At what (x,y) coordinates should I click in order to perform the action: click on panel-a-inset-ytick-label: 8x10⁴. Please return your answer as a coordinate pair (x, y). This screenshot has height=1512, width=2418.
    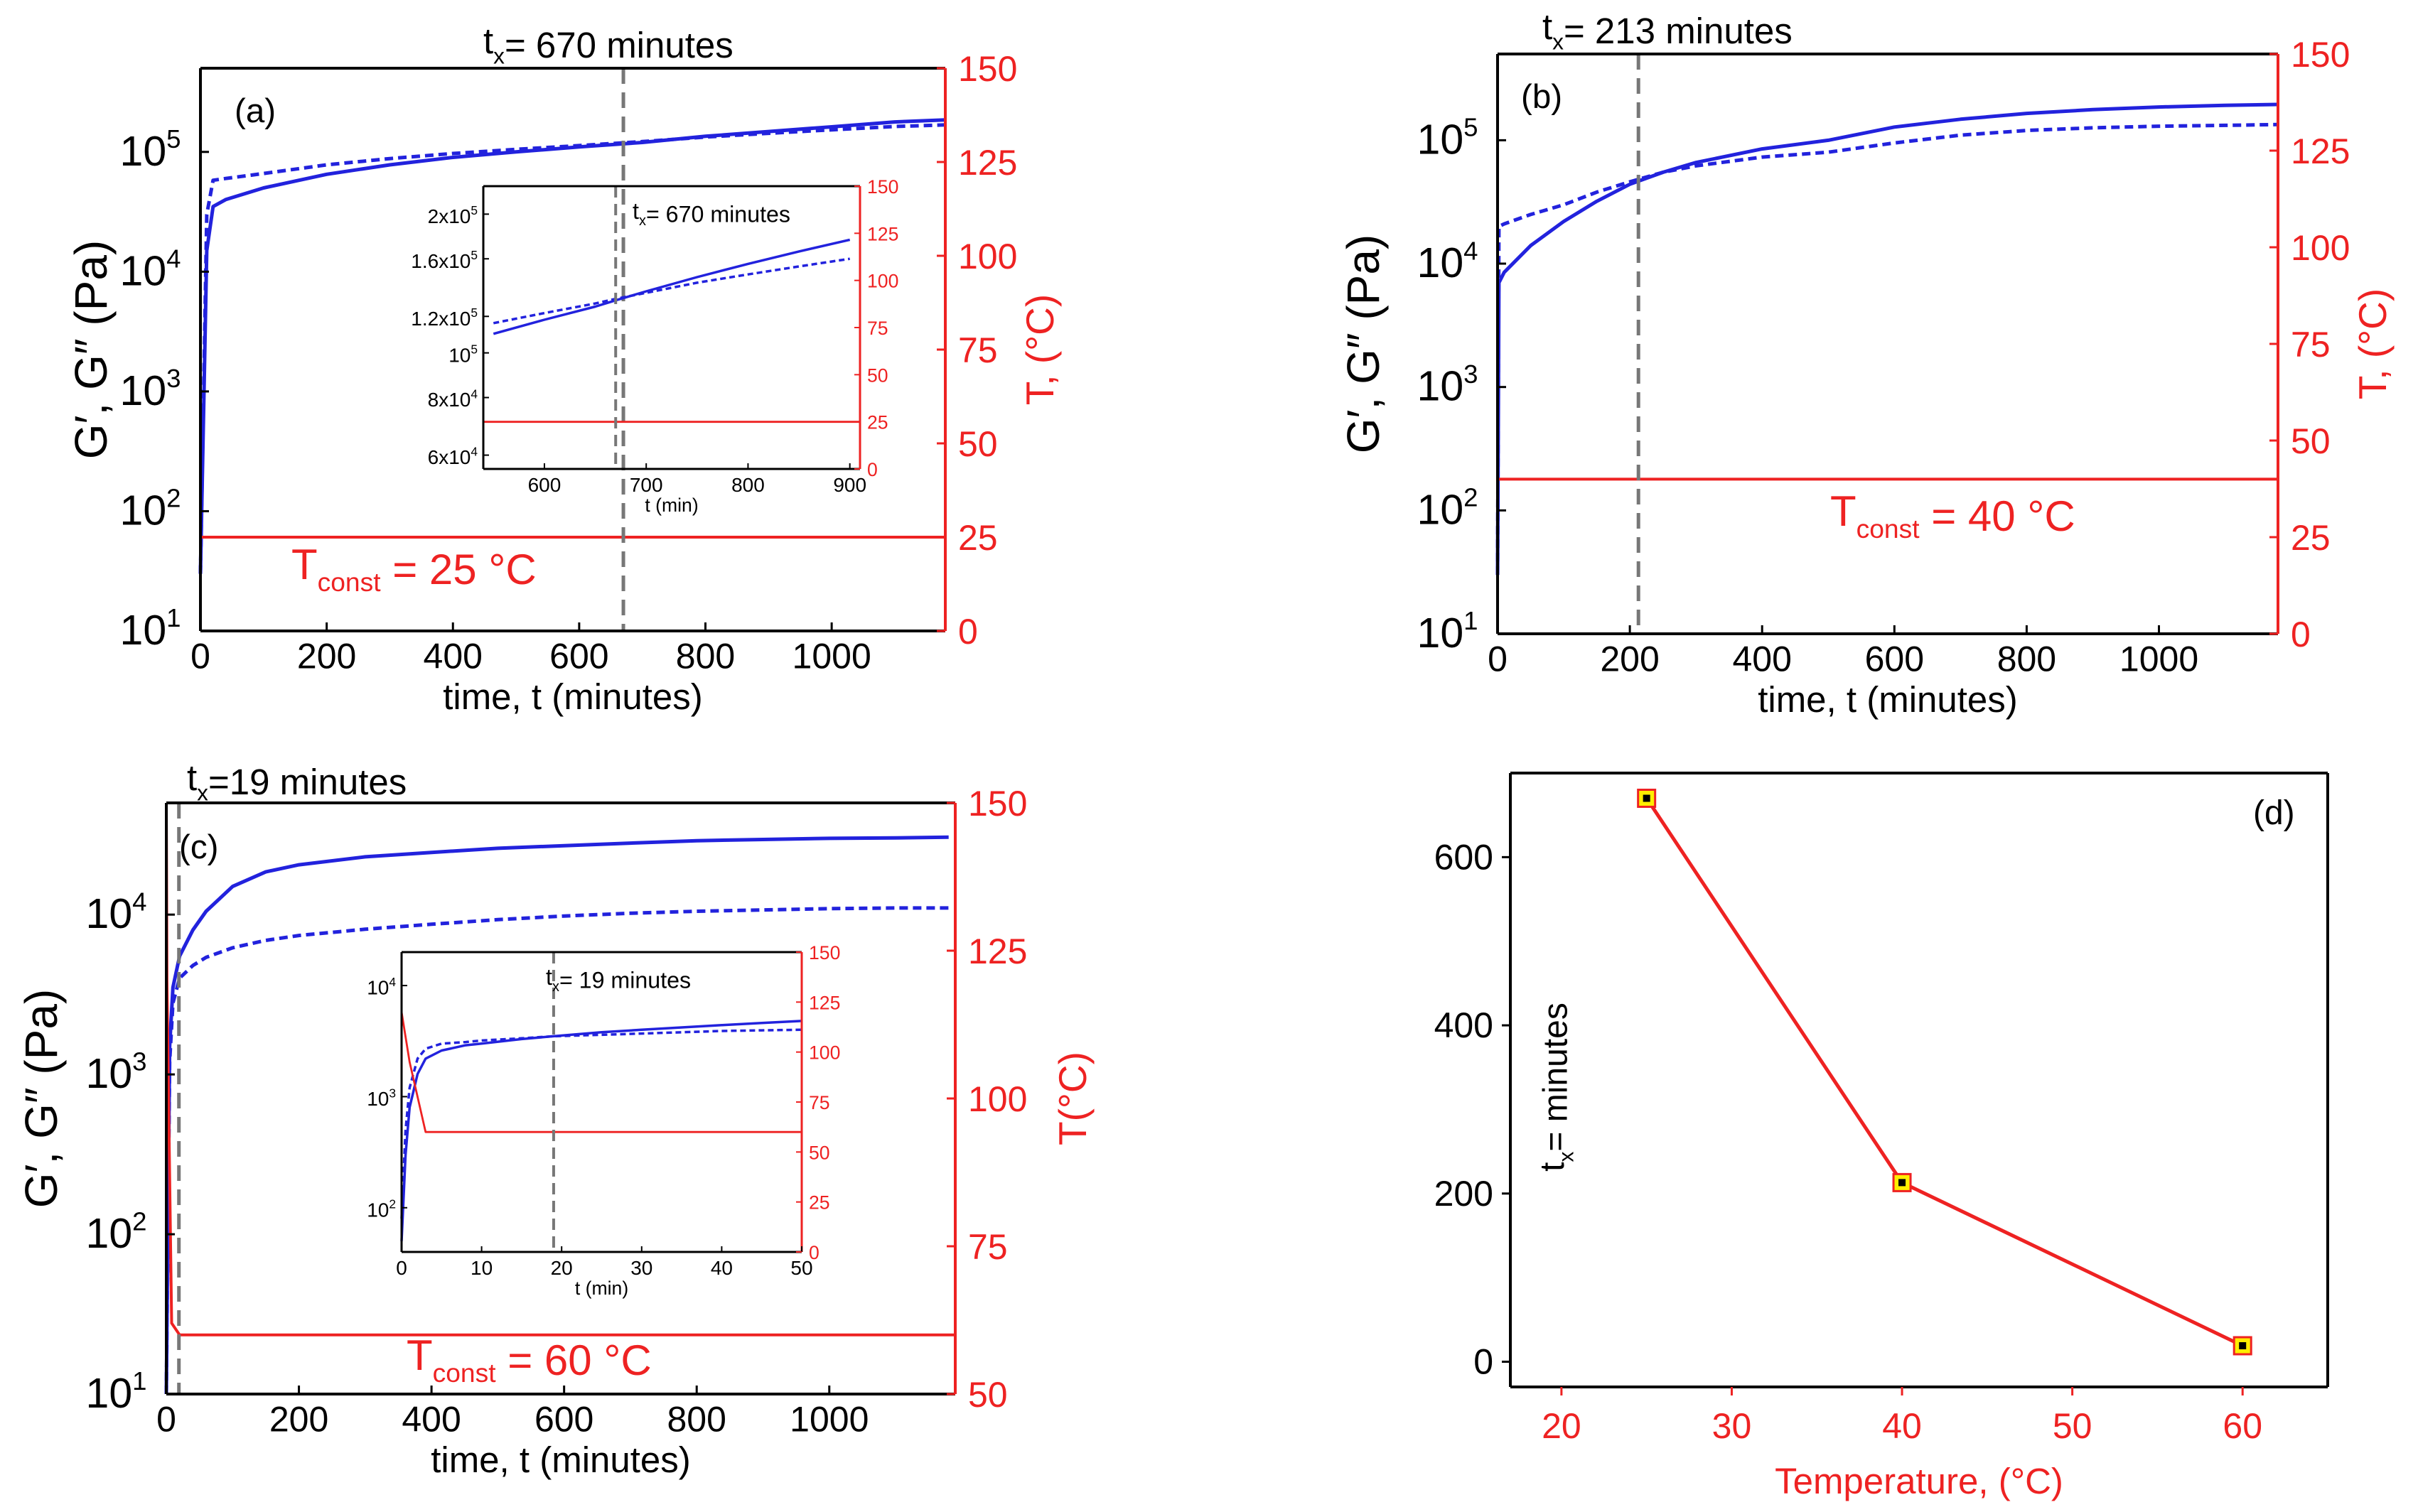
    Looking at the image, I should click on (453, 399).